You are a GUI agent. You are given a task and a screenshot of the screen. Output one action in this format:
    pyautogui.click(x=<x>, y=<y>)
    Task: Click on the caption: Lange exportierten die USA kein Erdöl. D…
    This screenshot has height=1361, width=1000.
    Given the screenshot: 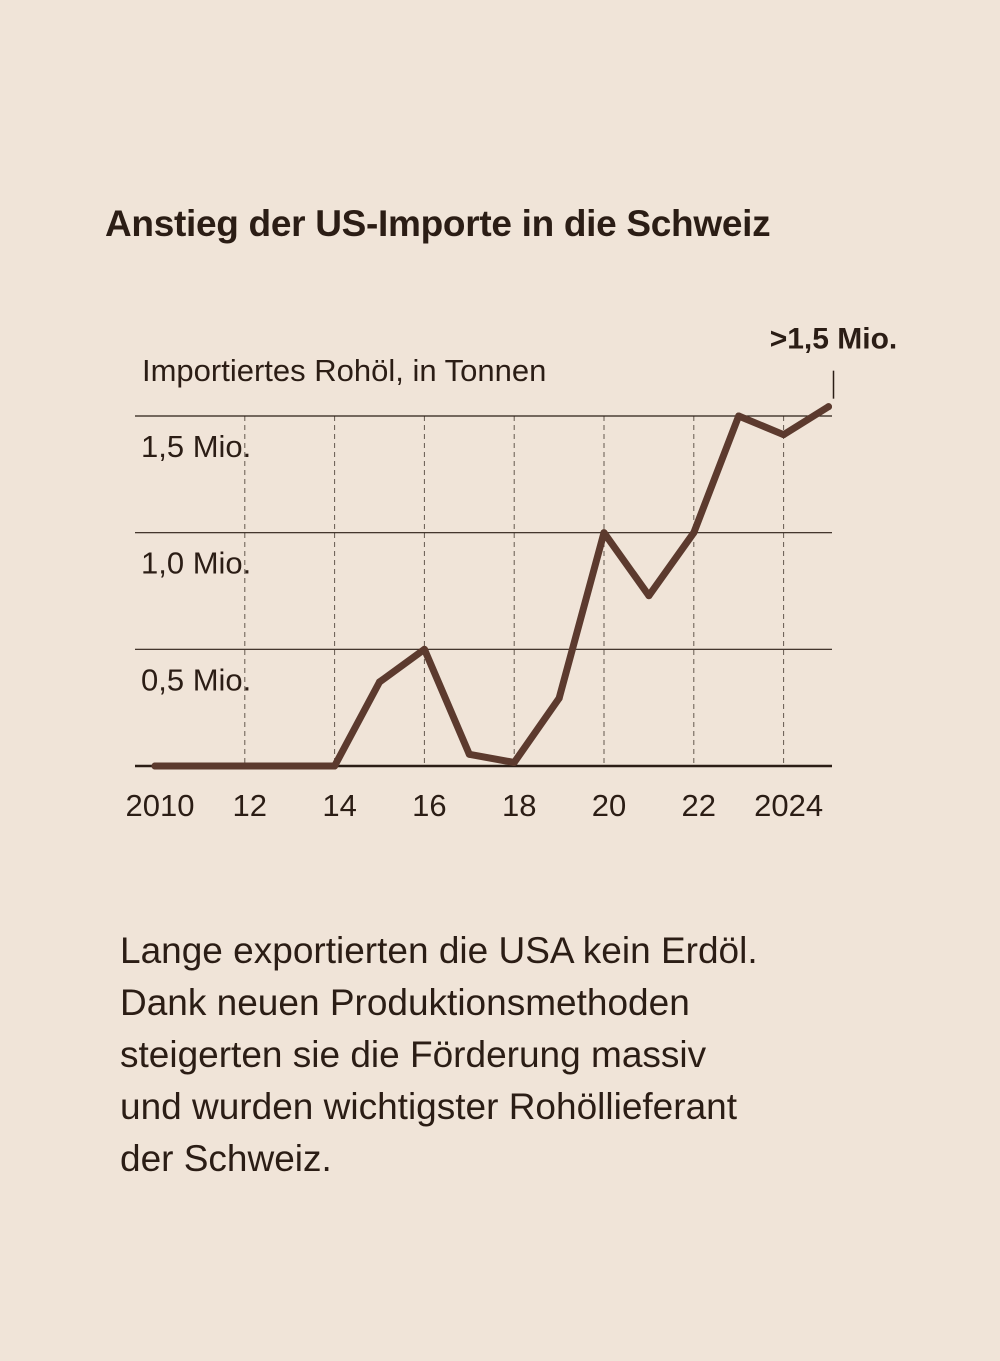 What is the action you would take?
    pyautogui.click(x=510, y=1055)
    